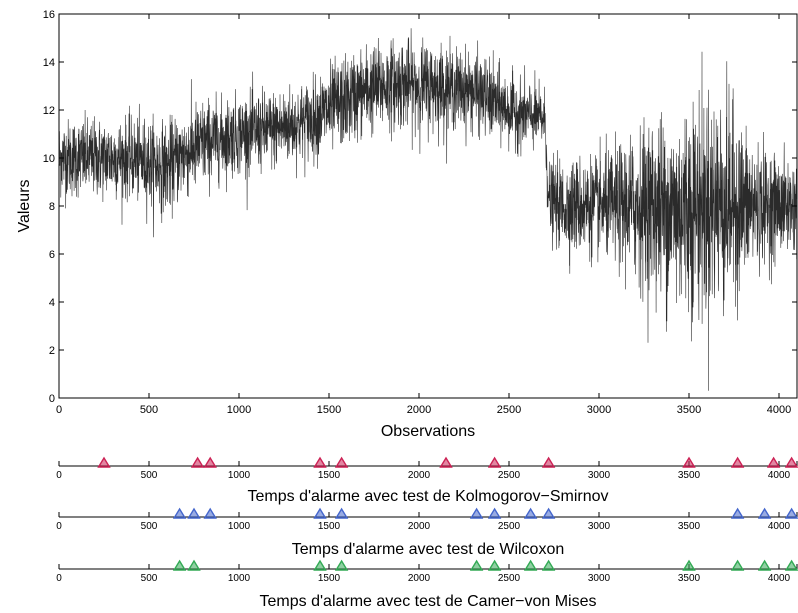 This screenshot has width=798, height=613. What do you see at coordinates (49, 63) in the screenshot?
I see `y-tick-label: 14` at bounding box center [49, 63].